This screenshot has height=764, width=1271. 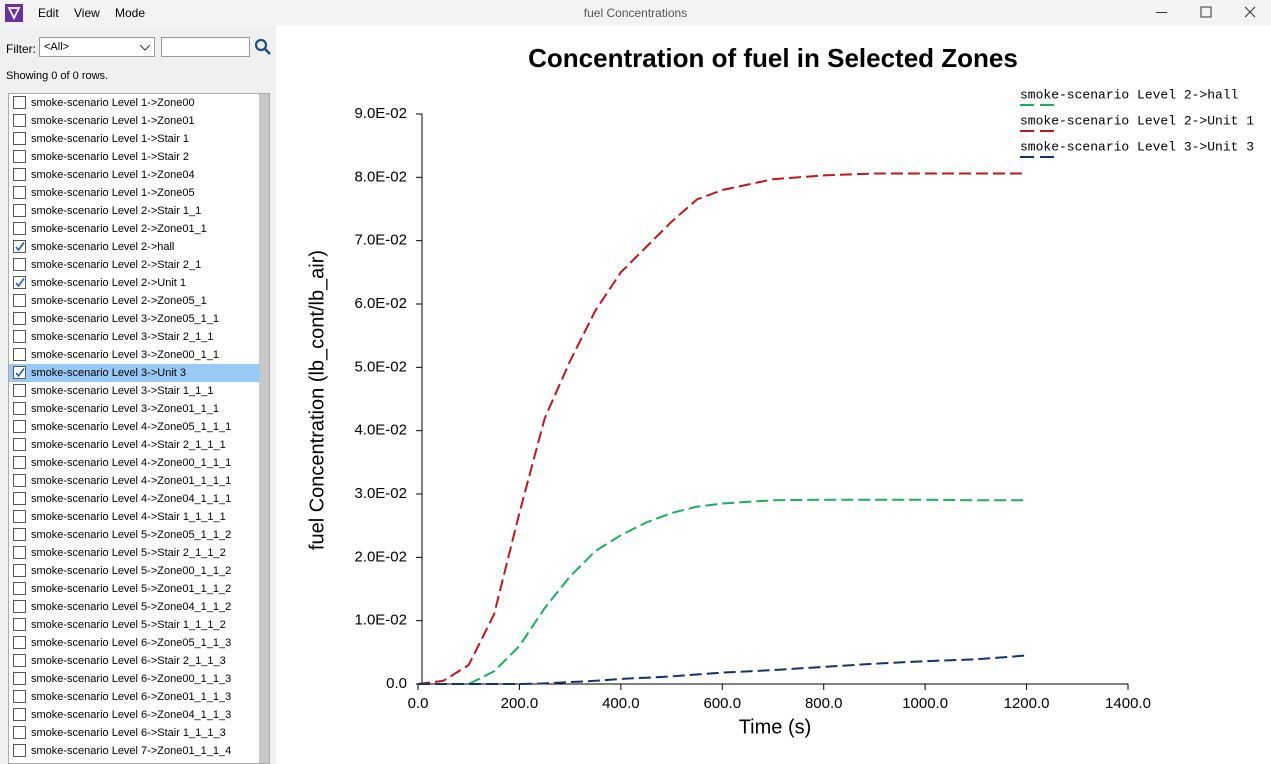 What do you see at coordinates (635, 13) in the screenshot?
I see `window-title: fuel Concentrations` at bounding box center [635, 13].